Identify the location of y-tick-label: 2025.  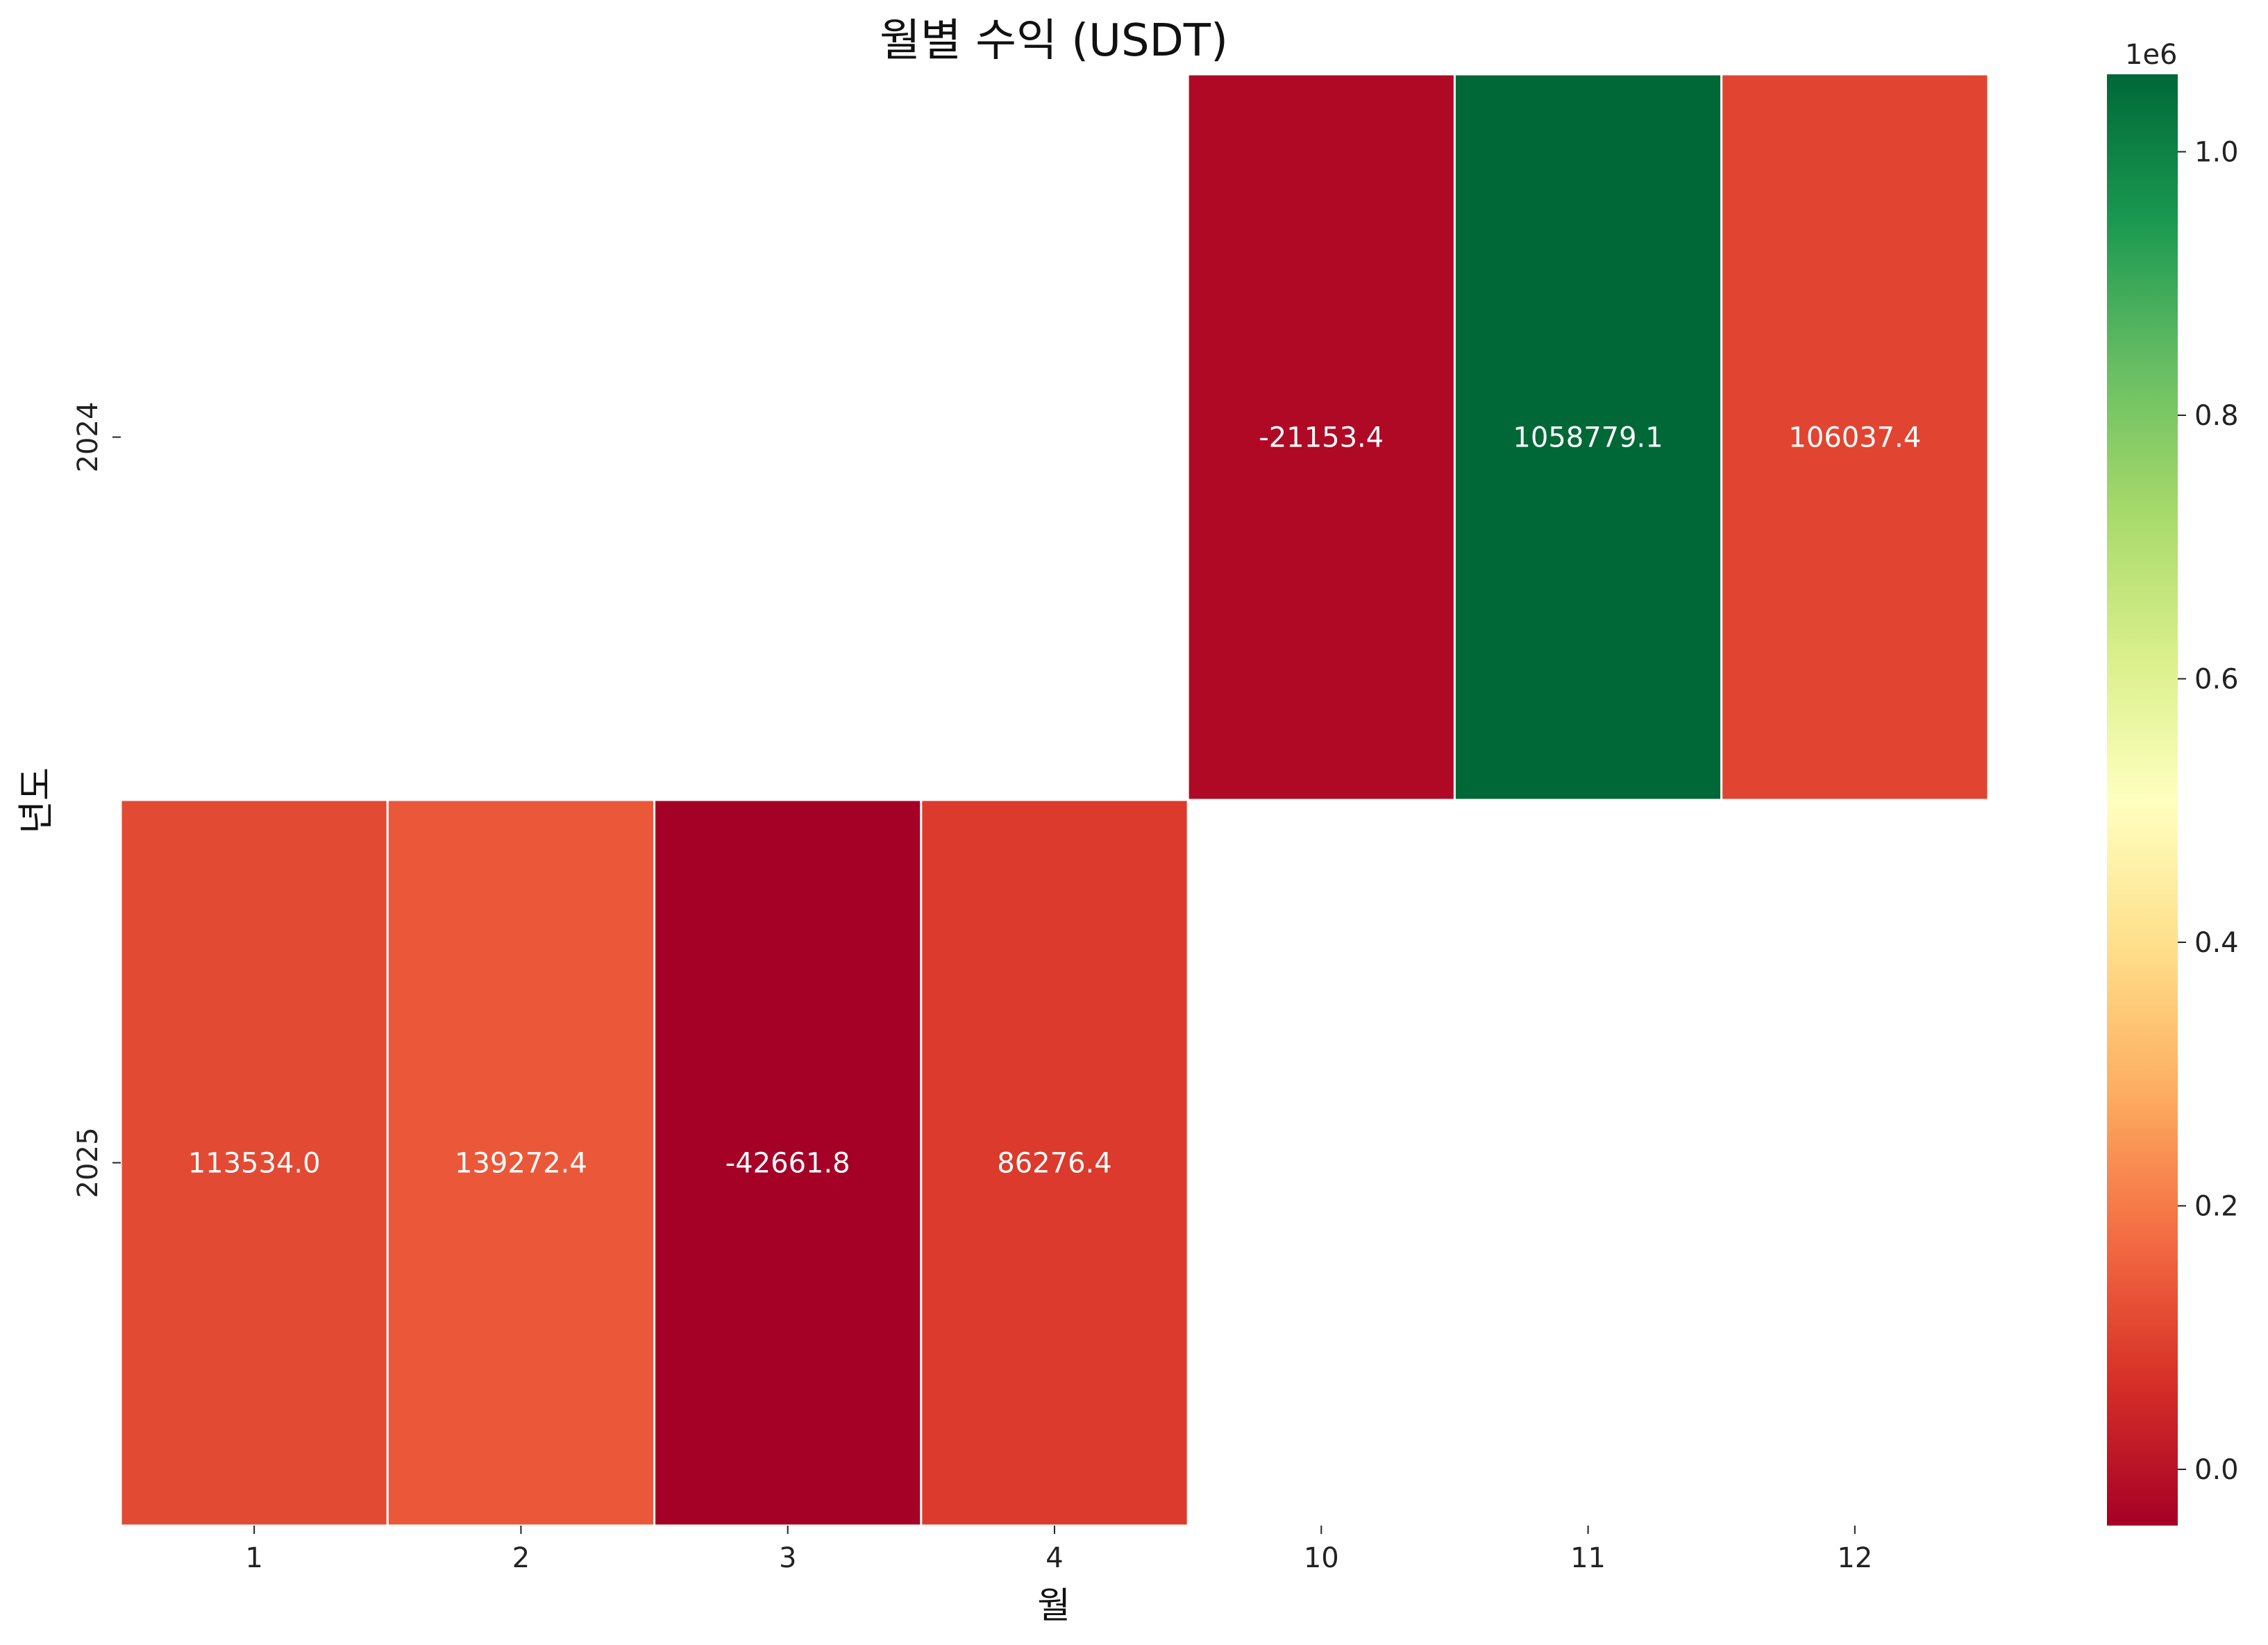
(88, 1163).